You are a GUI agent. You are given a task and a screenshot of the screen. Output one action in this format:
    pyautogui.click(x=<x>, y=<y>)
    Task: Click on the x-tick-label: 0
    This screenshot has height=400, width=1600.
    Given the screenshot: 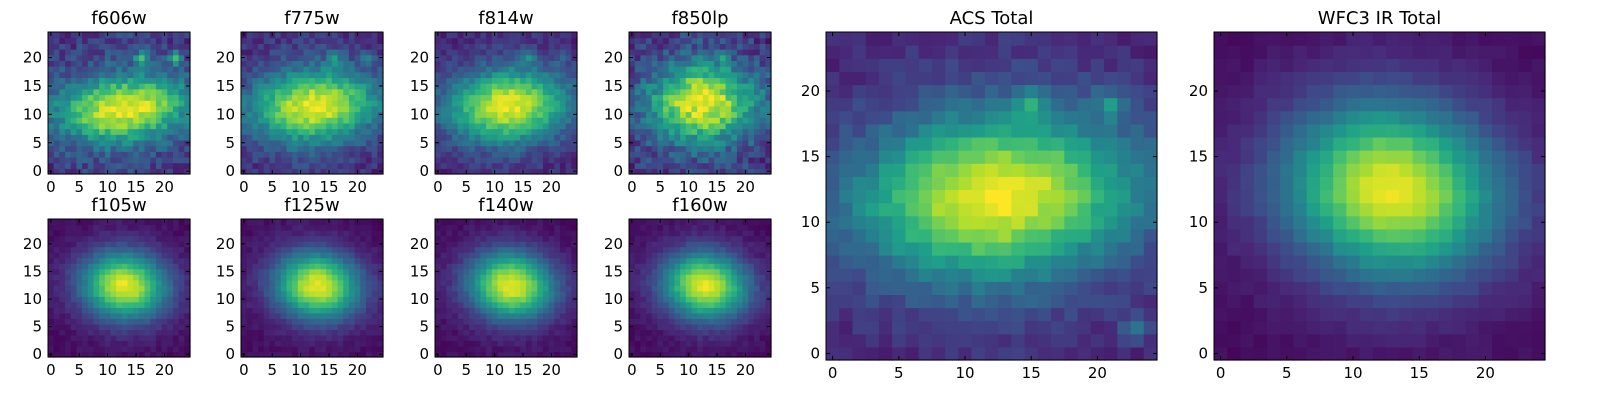 What is the action you would take?
    pyautogui.click(x=51, y=187)
    